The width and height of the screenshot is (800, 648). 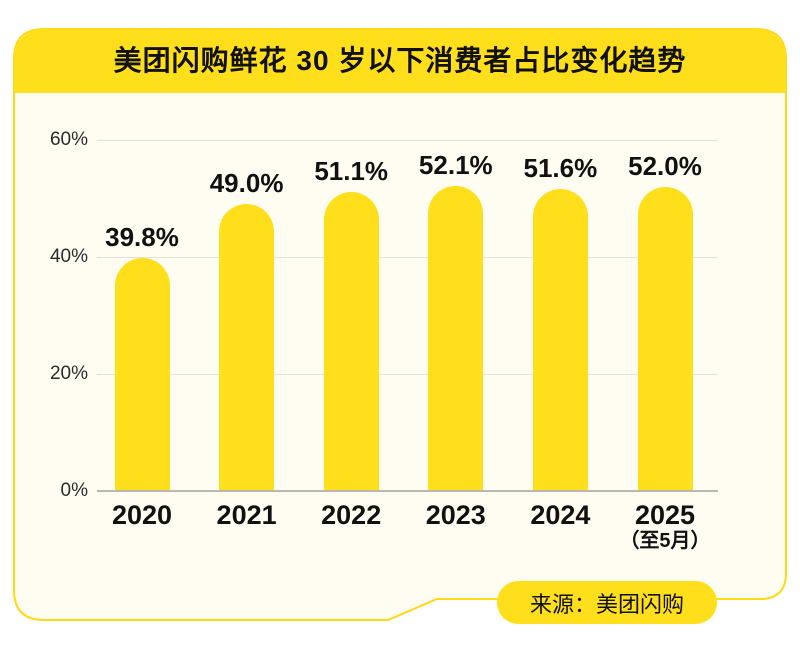 What do you see at coordinates (68, 373) in the screenshot?
I see `y-tick-label: 20%` at bounding box center [68, 373].